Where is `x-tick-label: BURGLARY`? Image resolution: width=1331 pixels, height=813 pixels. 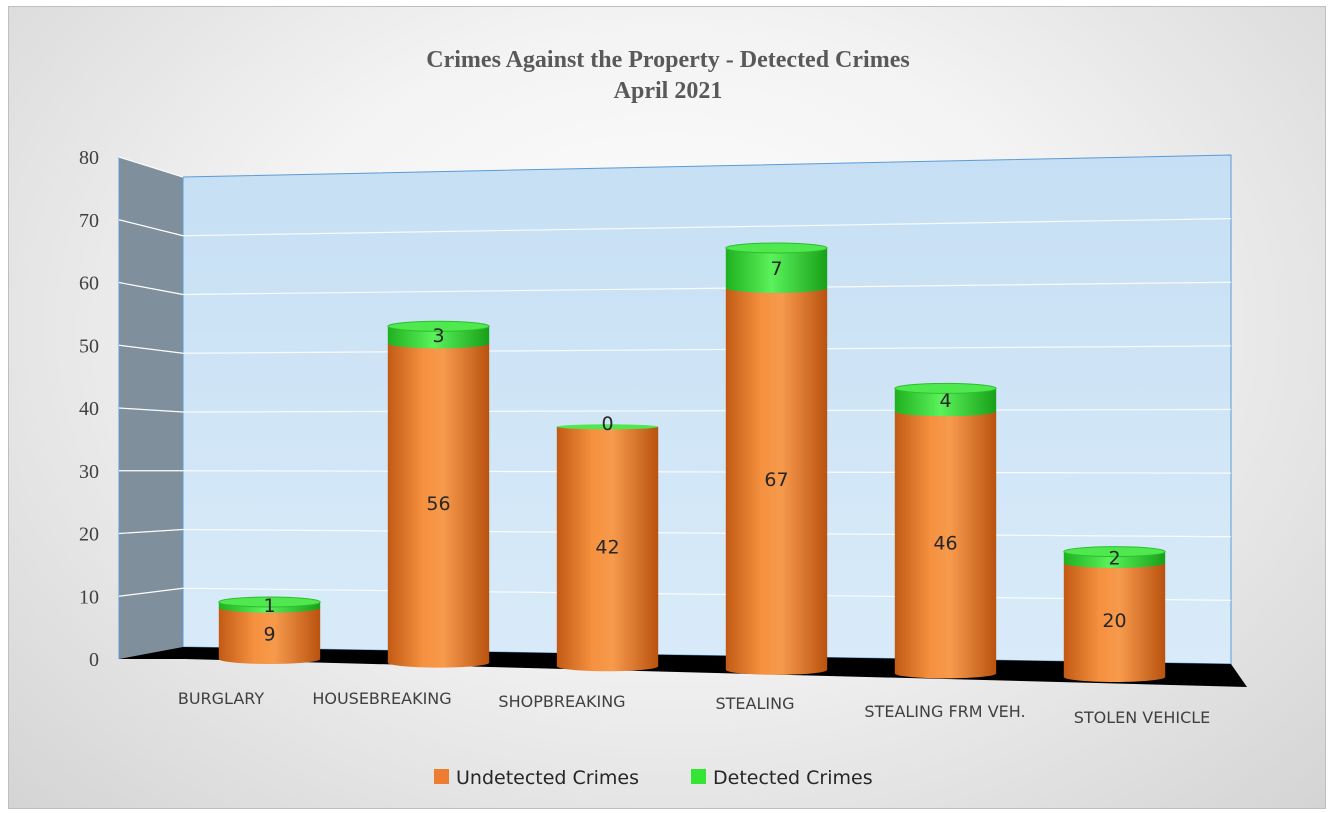 x-tick-label: BURGLARY is located at coordinates (221, 698).